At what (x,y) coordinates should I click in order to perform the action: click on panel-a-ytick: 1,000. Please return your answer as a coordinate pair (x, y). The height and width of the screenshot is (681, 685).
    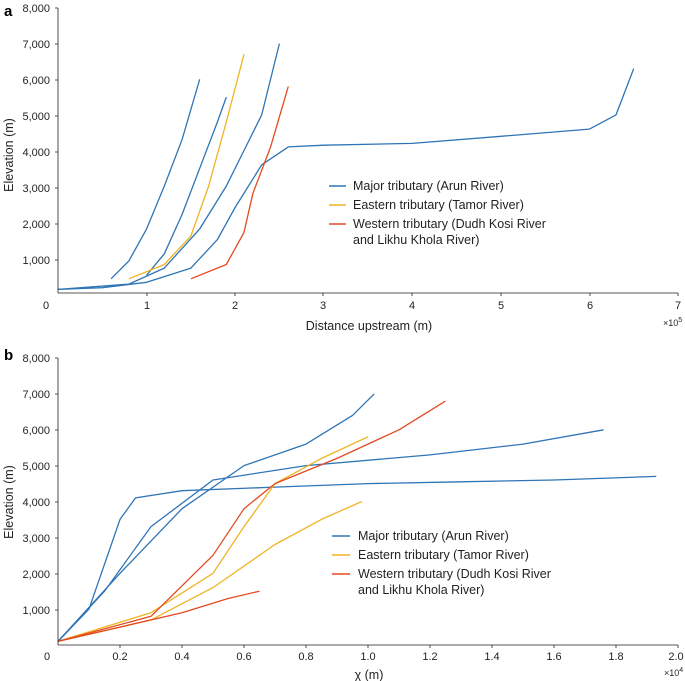
    Looking at the image, I should click on (36, 261).